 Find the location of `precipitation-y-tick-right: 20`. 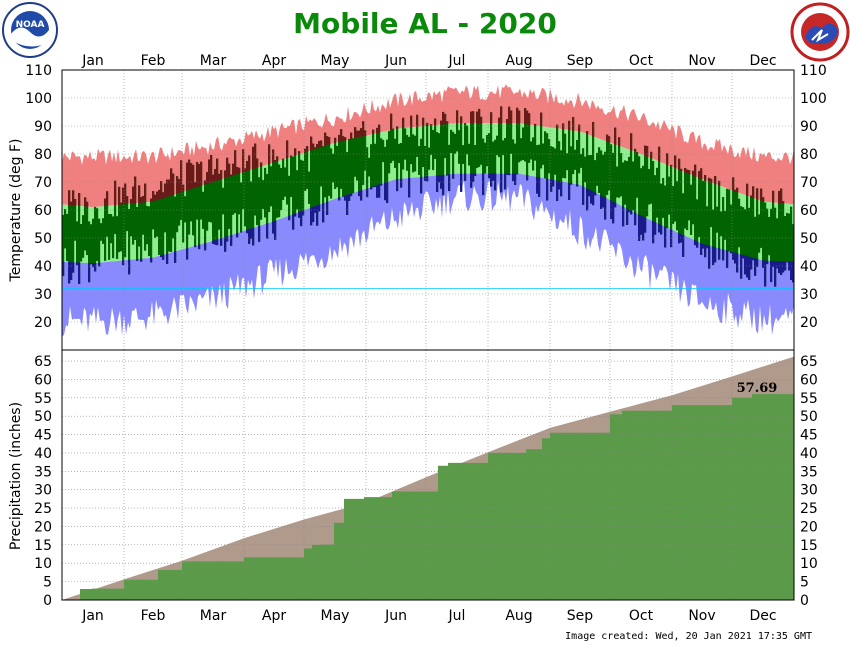

precipitation-y-tick-right: 20 is located at coordinates (809, 527).